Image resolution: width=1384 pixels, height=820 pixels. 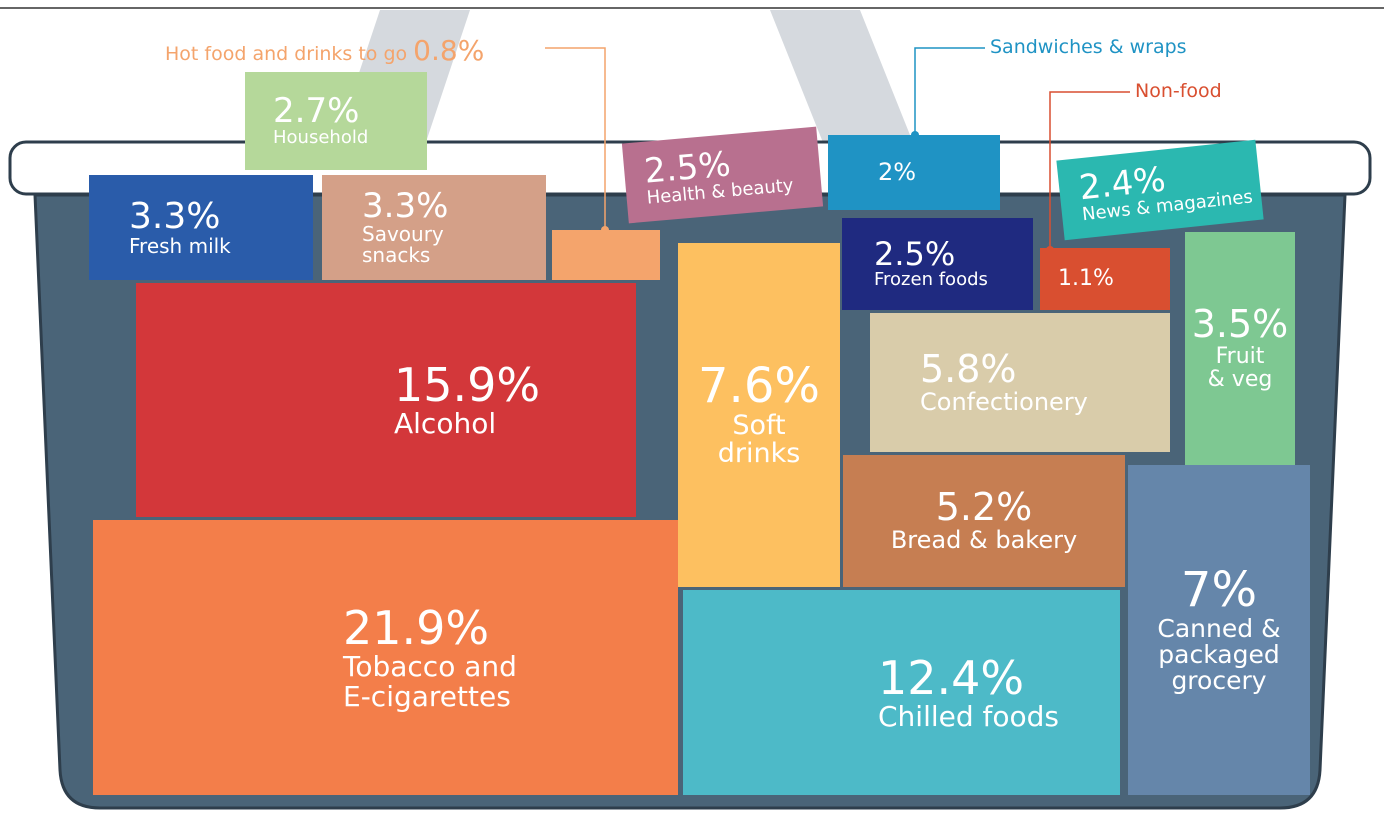 What do you see at coordinates (1020, 382) in the screenshot?
I see `category-block: 5.8% Confectionery` at bounding box center [1020, 382].